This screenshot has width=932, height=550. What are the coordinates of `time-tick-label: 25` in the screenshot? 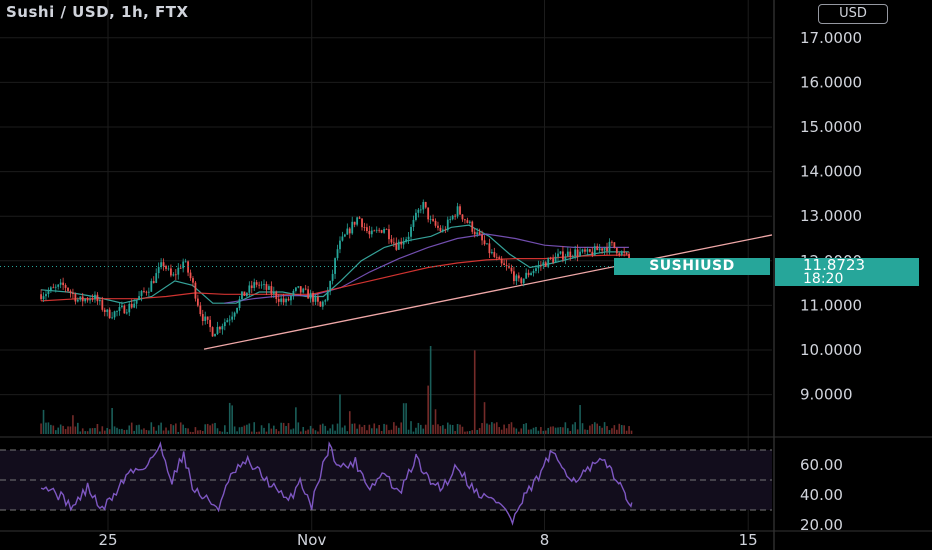 It's located at (107, 540).